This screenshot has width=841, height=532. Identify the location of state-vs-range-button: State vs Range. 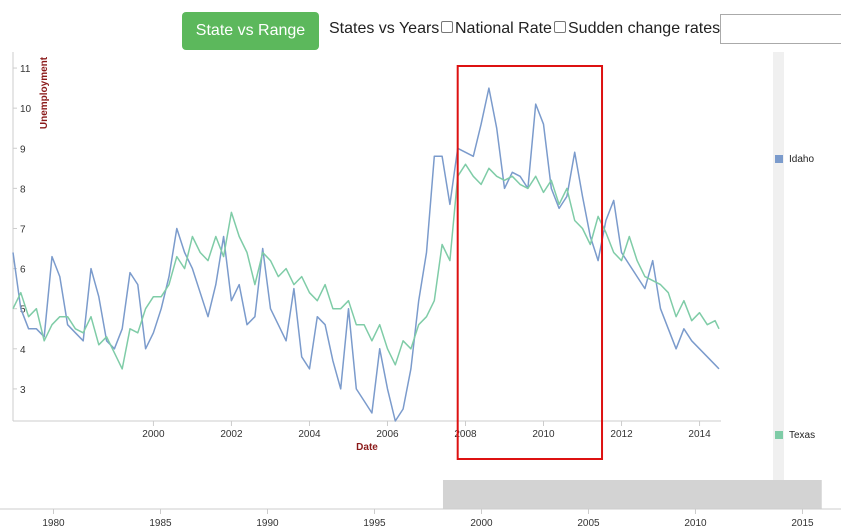
(250, 31).